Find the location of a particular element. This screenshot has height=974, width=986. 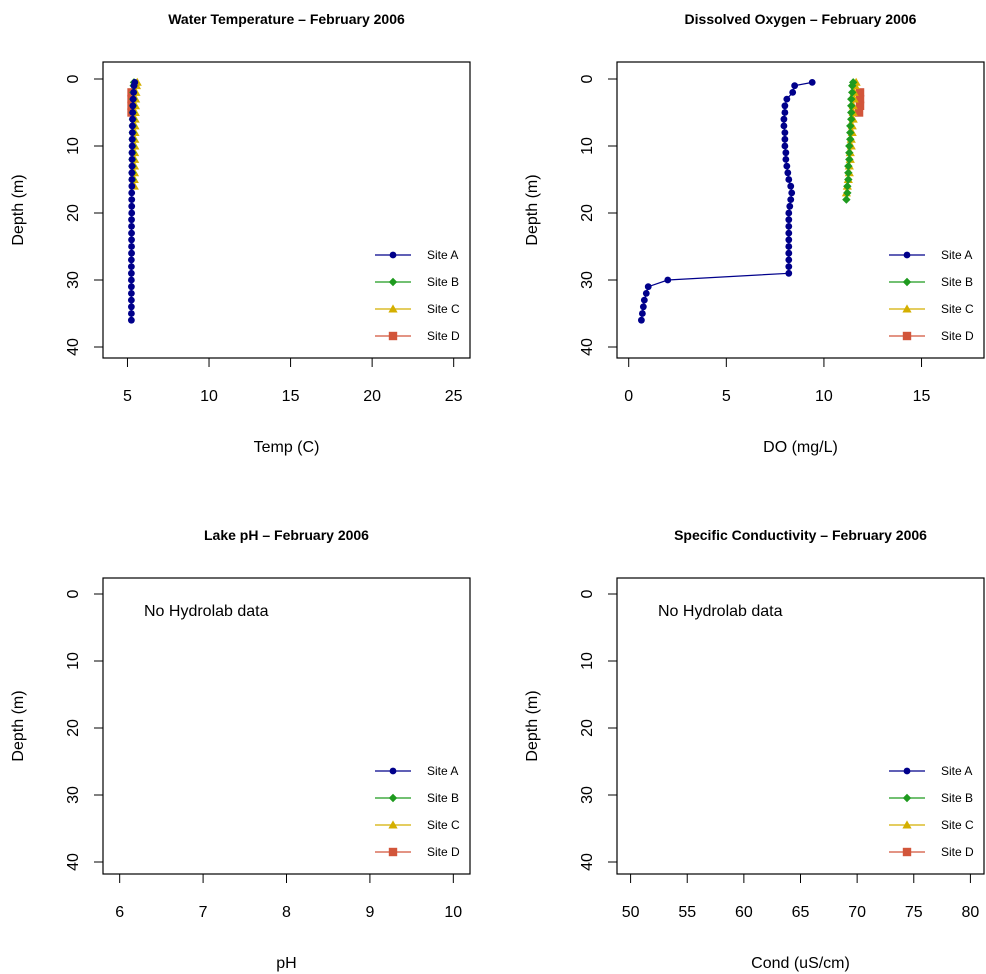

x-axis-label: DO (mg/L) is located at coordinates (800, 447).